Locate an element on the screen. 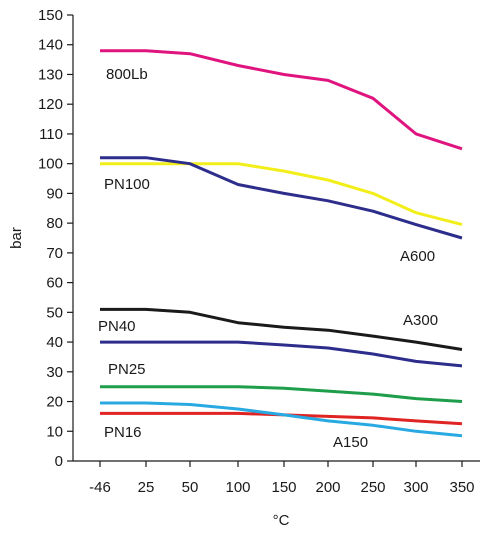 This screenshot has height=535, width=488. series-label-a150: A150 is located at coordinates (350, 442).